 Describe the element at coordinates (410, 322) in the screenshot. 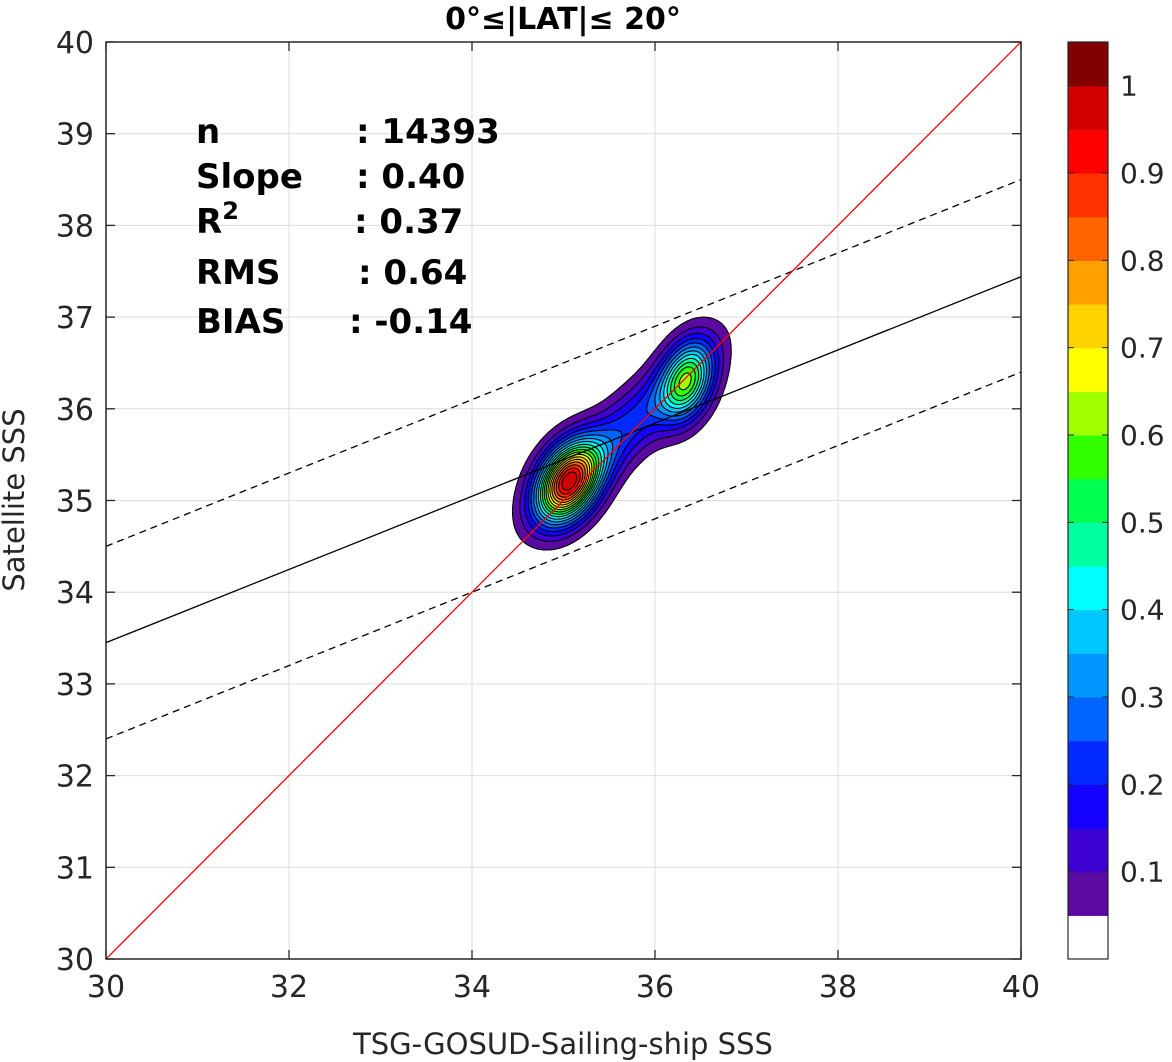

I see `stat-value: : -0.14` at that location.